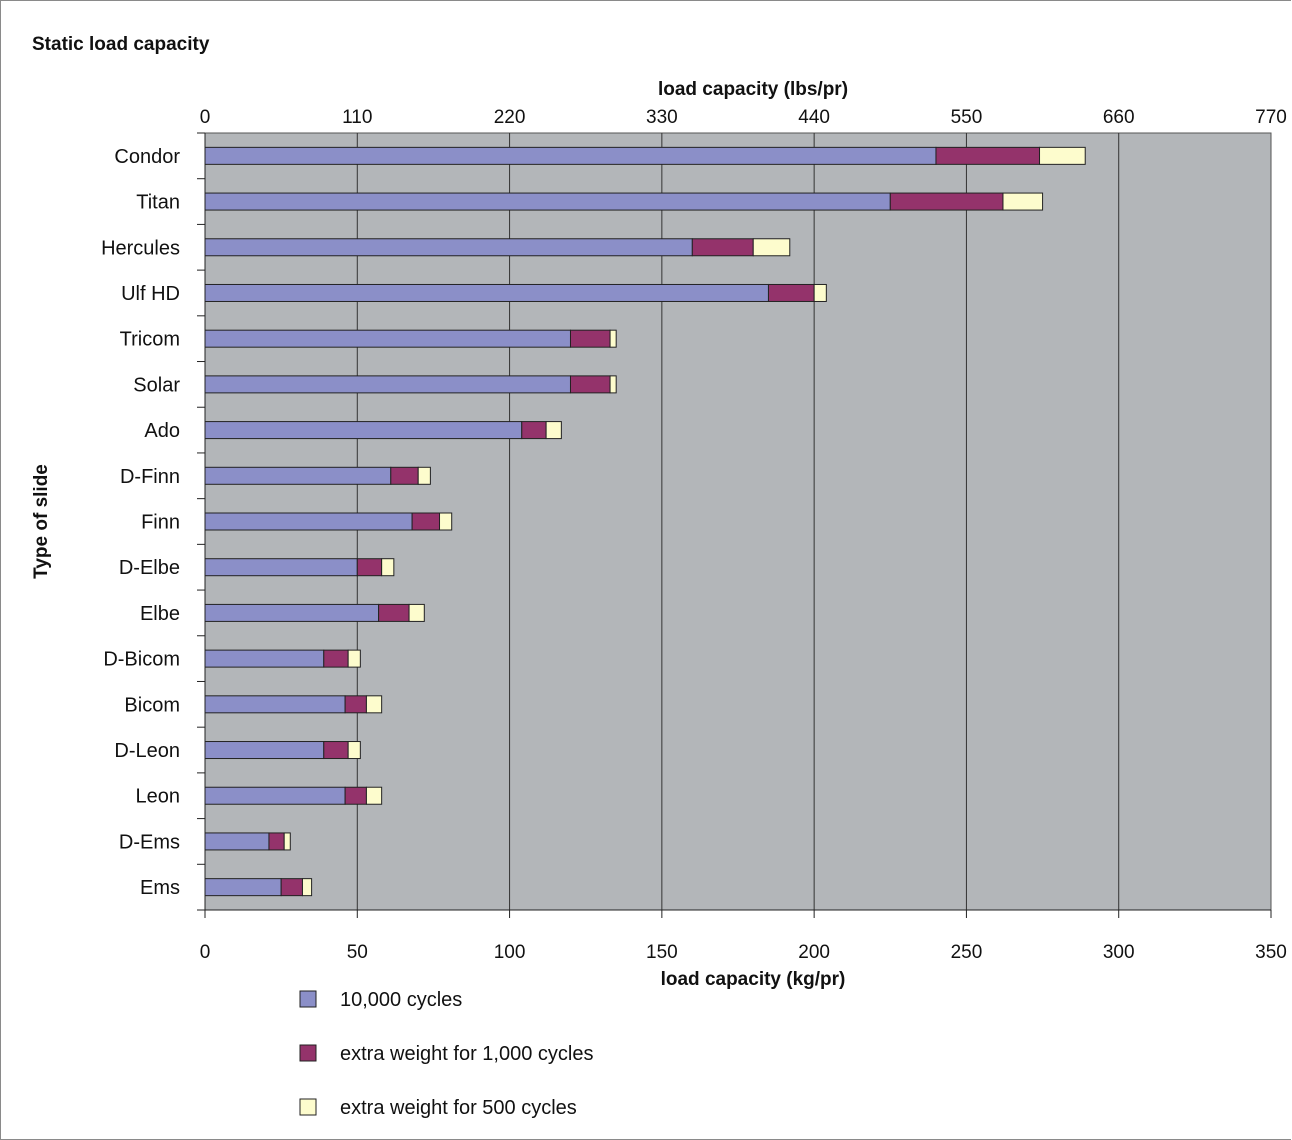  I want to click on category-label: Ulf HD, so click(150, 294).